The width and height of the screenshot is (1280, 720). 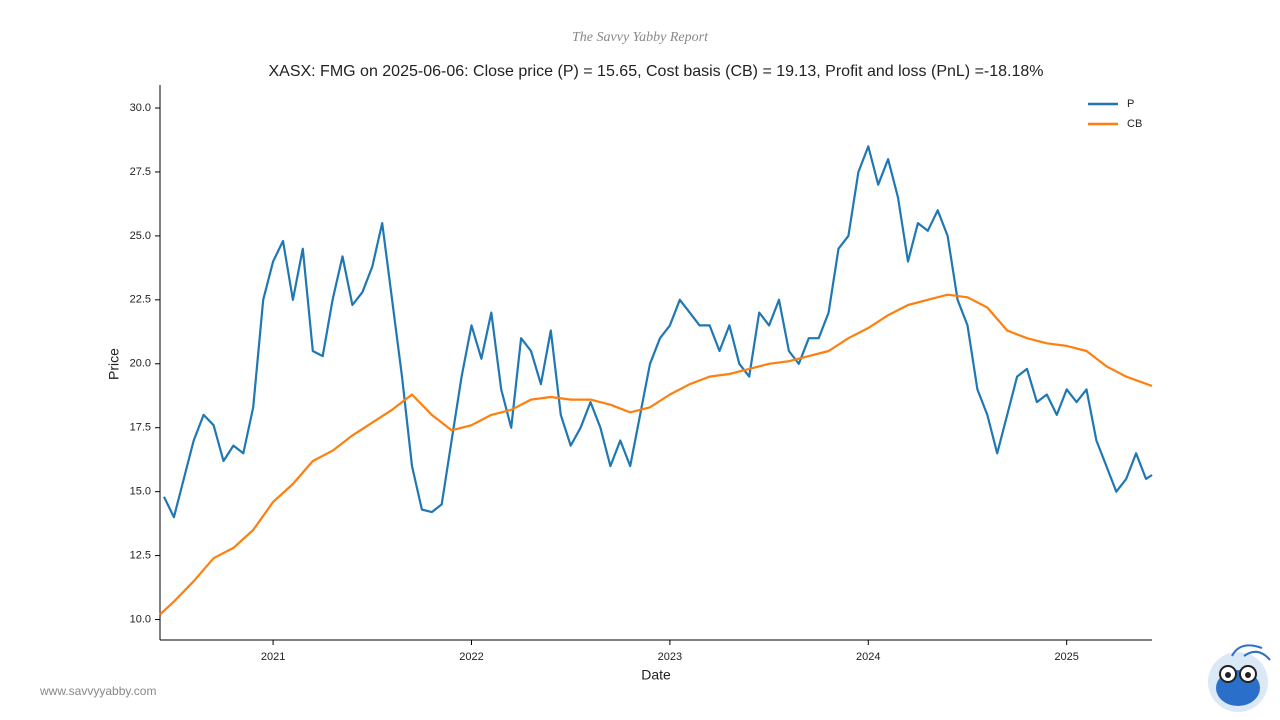 I want to click on x-tick-label: 2022, so click(x=471, y=657).